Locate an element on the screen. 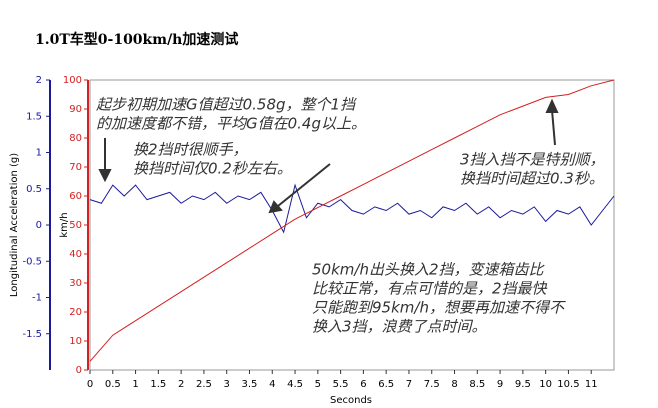 This screenshot has height=408, width=658. x-tick-label: 1 is located at coordinates (135, 384).